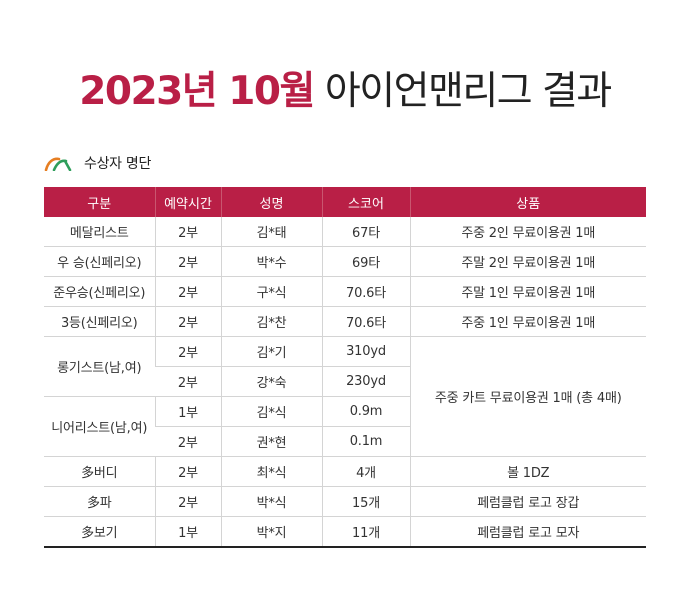 This screenshot has width=690, height=600. I want to click on cell-score: 0.1m, so click(365, 441).